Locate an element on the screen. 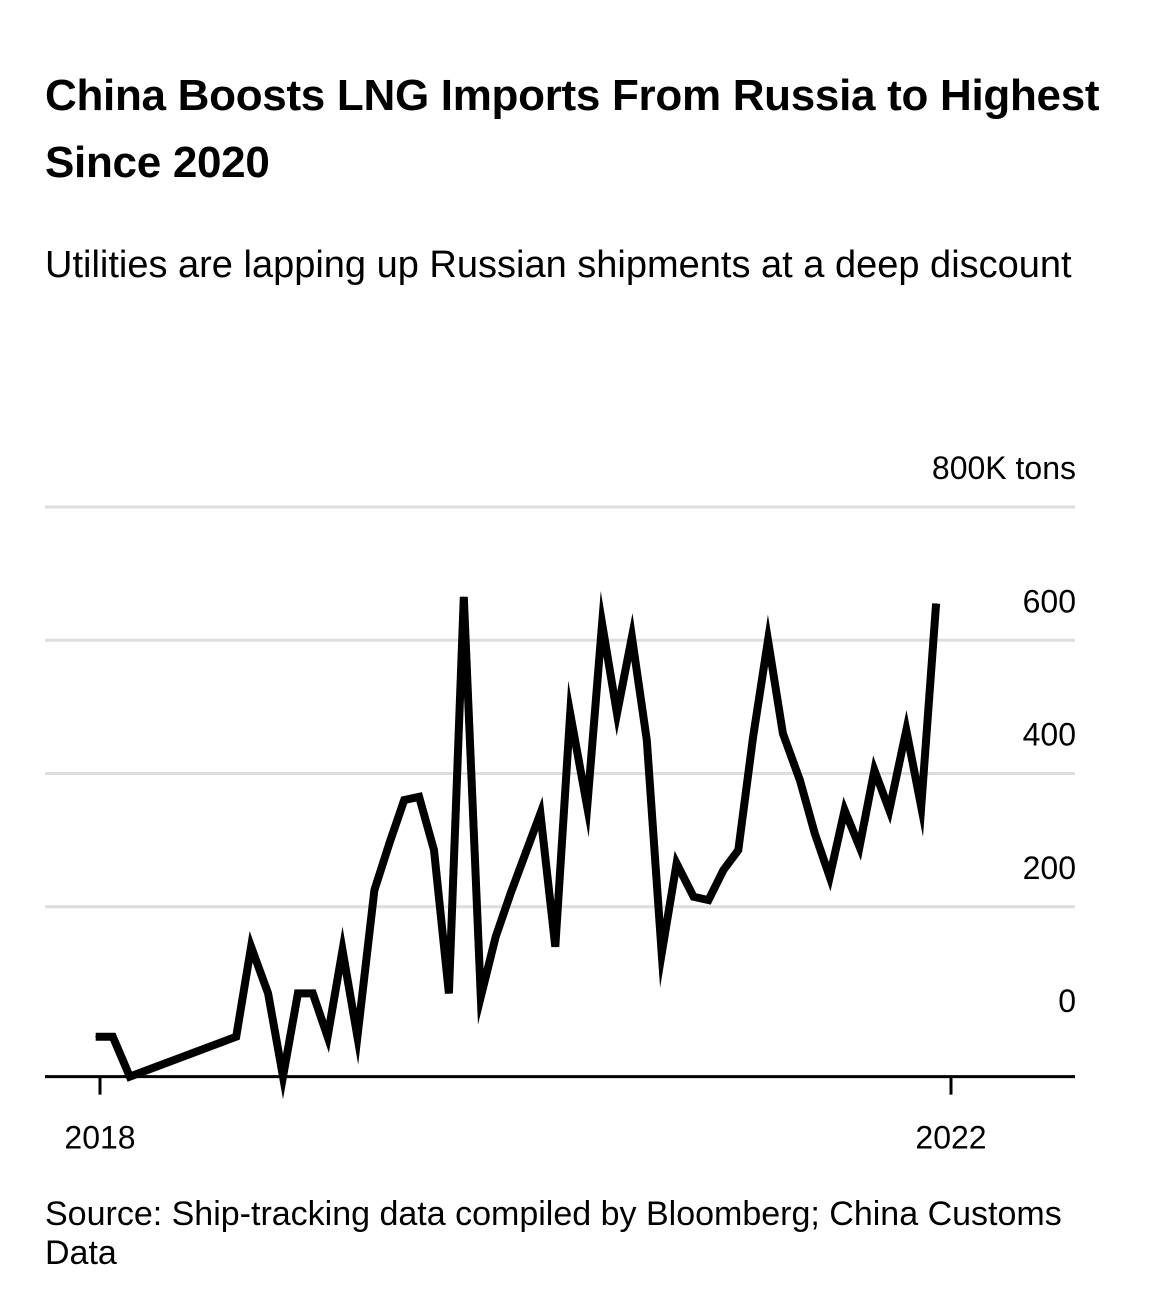 Image resolution: width=1169 pixels, height=1315 pixels. y-tick-label: 200 is located at coordinates (1049, 868).